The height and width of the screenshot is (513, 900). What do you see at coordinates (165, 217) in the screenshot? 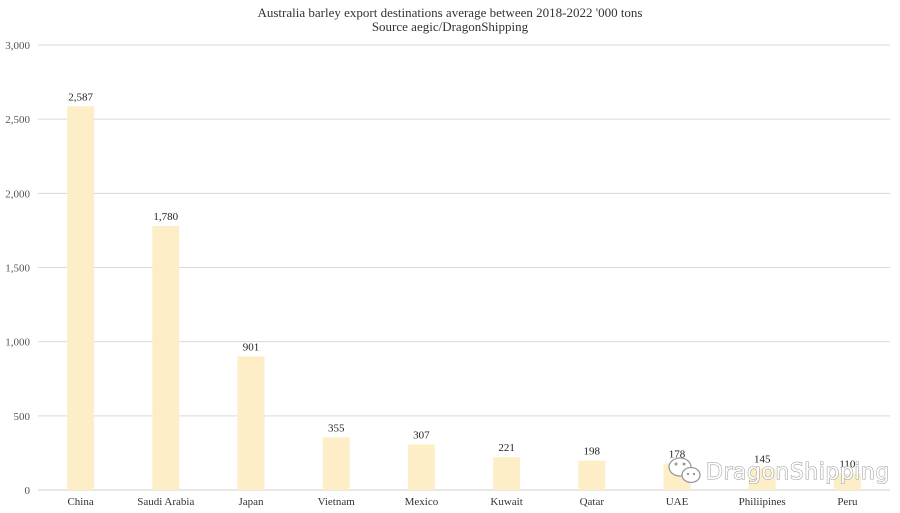
I see `data-label: 1,780` at bounding box center [165, 217].